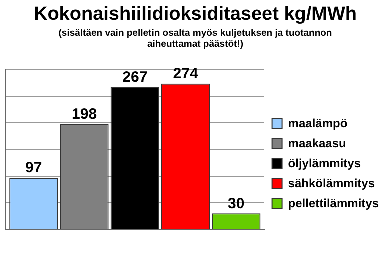  Describe the element at coordinates (195, 15) in the screenshot. I see `chart-title: Kokonaishiilidioksiditaseet kg/MWh` at that location.